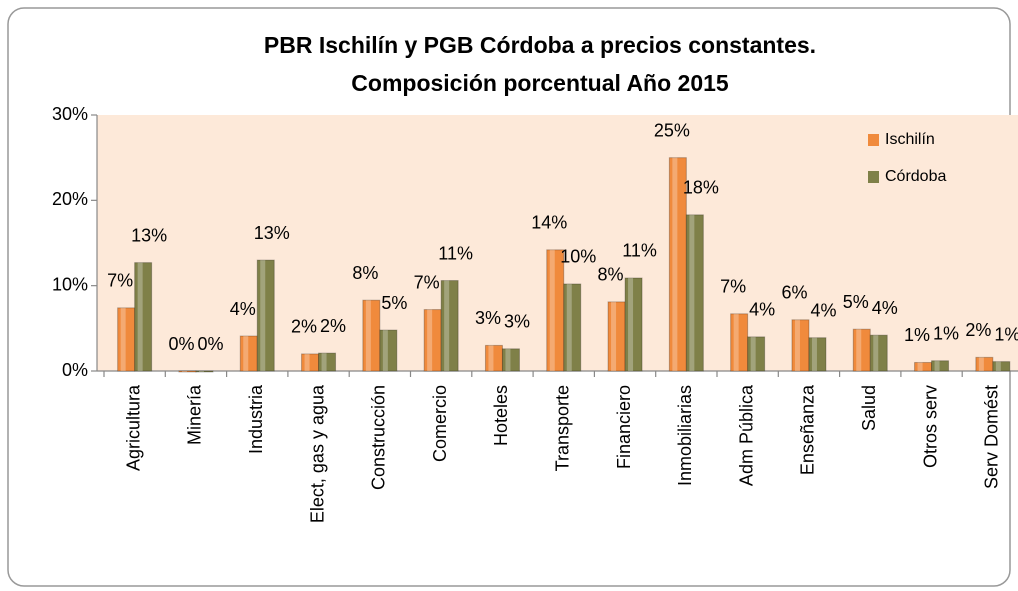  Describe the element at coordinates (549, 223) in the screenshot. I see `value-label: 14%` at that location.